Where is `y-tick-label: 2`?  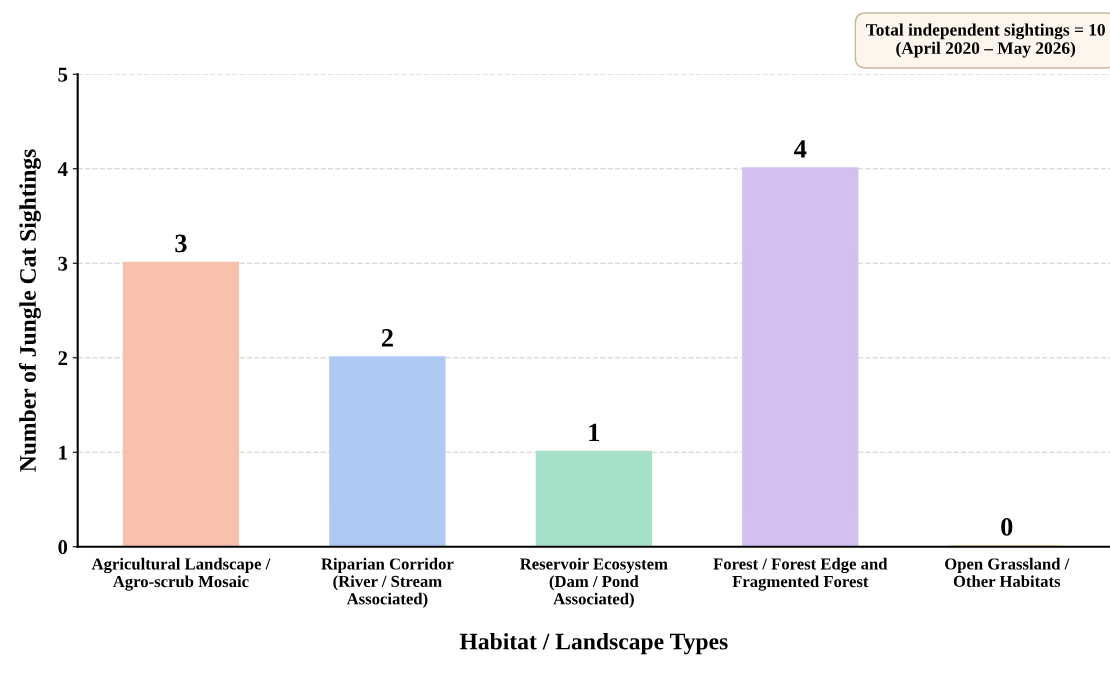
y-tick-label: 2 is located at coordinates (63, 358).